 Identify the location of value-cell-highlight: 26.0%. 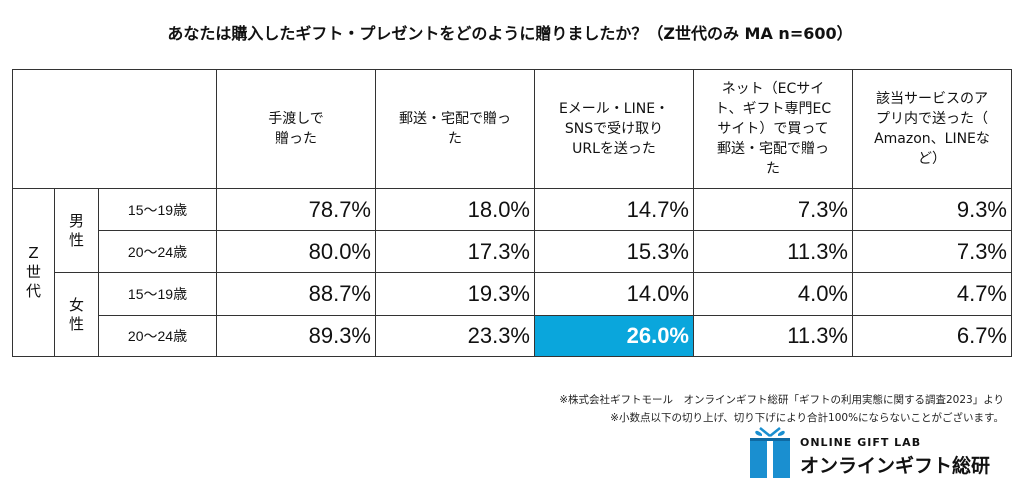
(614, 336).